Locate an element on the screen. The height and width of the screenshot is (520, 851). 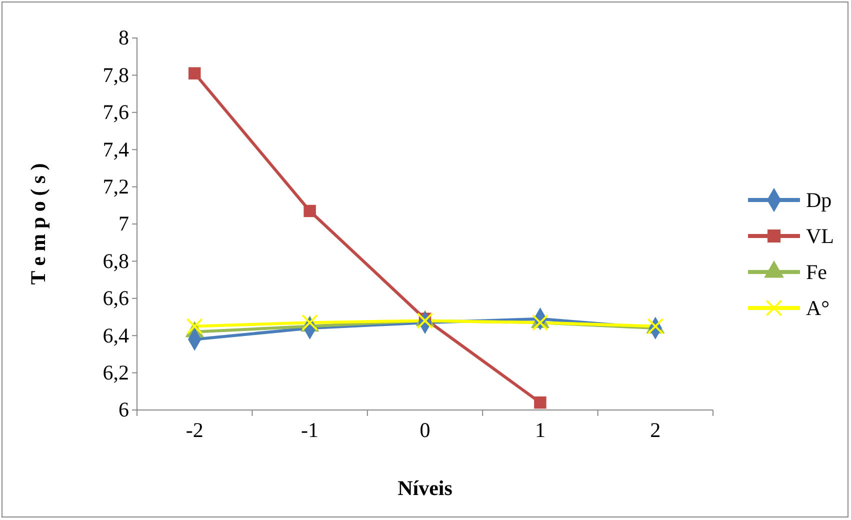
legend-label: Fe is located at coordinates (816, 272).